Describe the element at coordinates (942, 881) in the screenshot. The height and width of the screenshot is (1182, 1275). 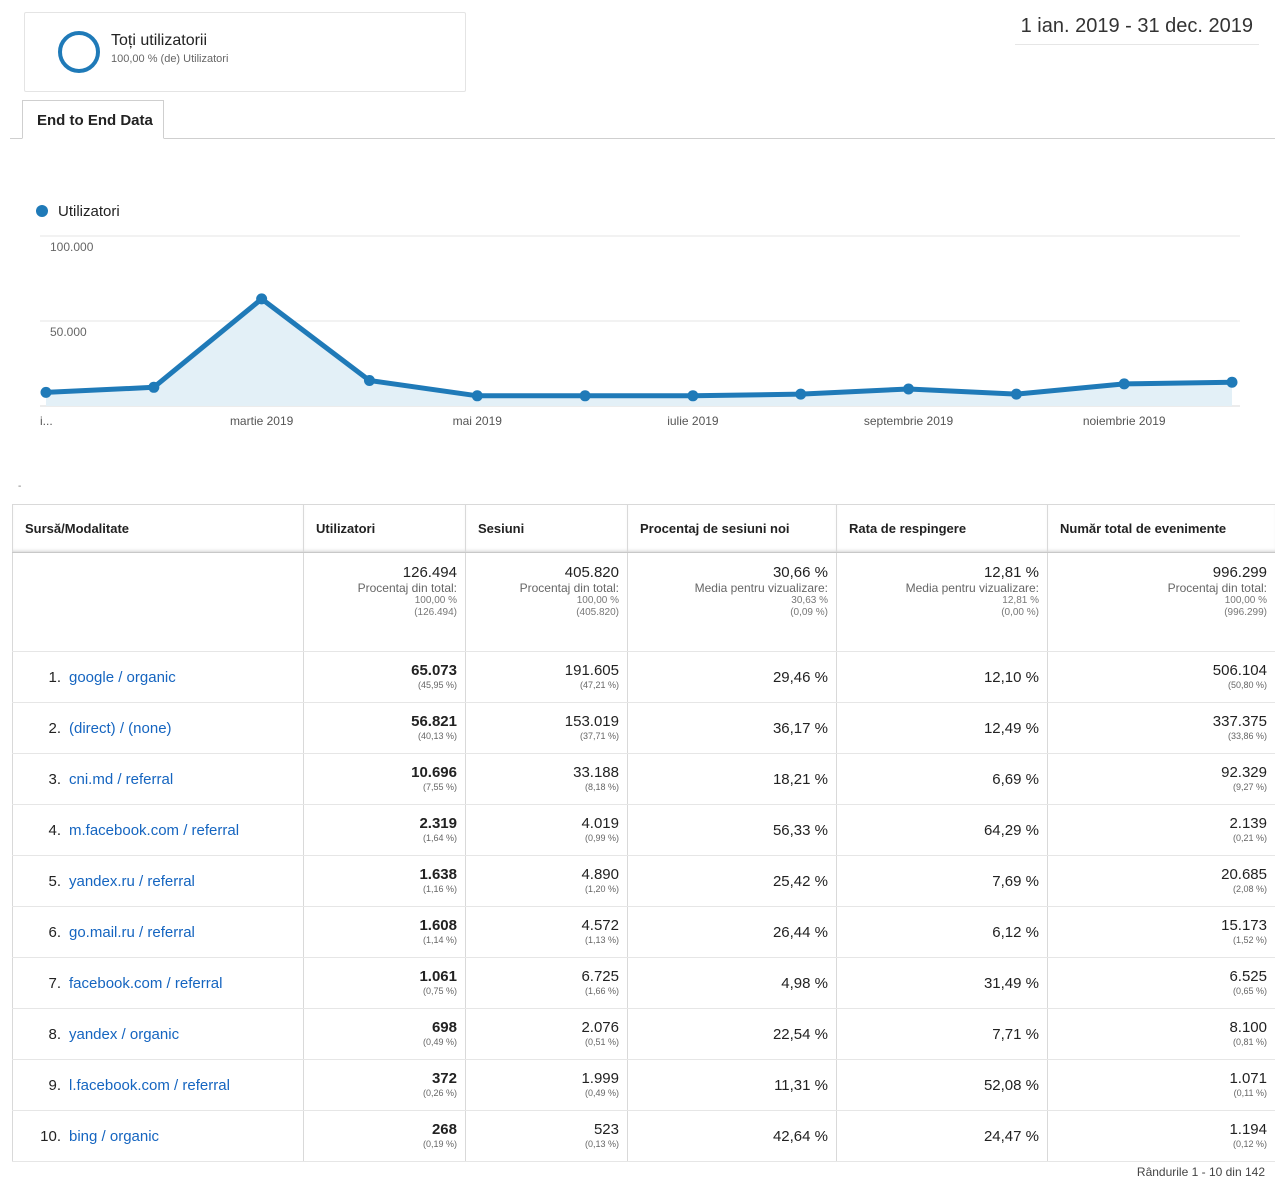
I see `bounce-cell: 7,69 %` at that location.